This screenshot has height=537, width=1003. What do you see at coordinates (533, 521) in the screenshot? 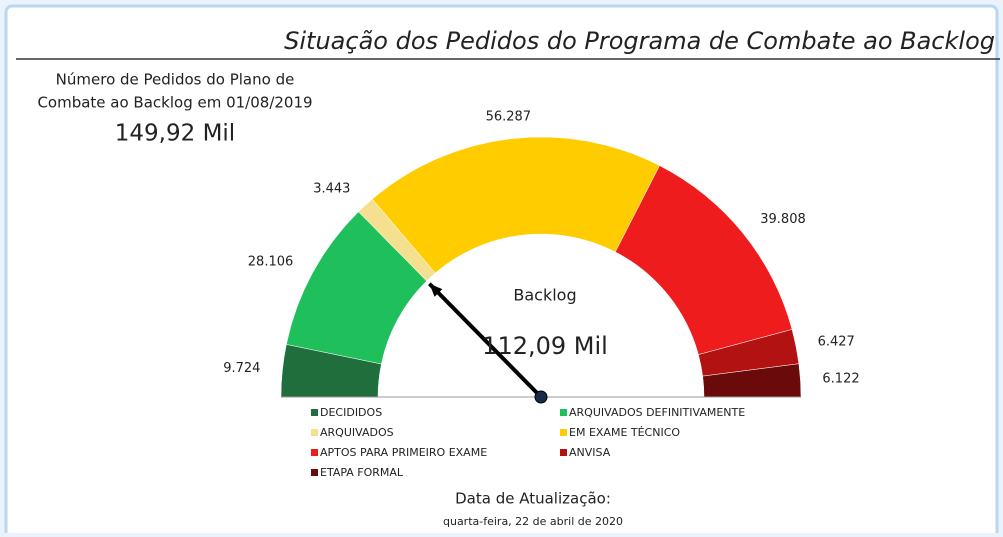
I see `footer-date: quarta-feira, 22 de abril de 2020` at bounding box center [533, 521].